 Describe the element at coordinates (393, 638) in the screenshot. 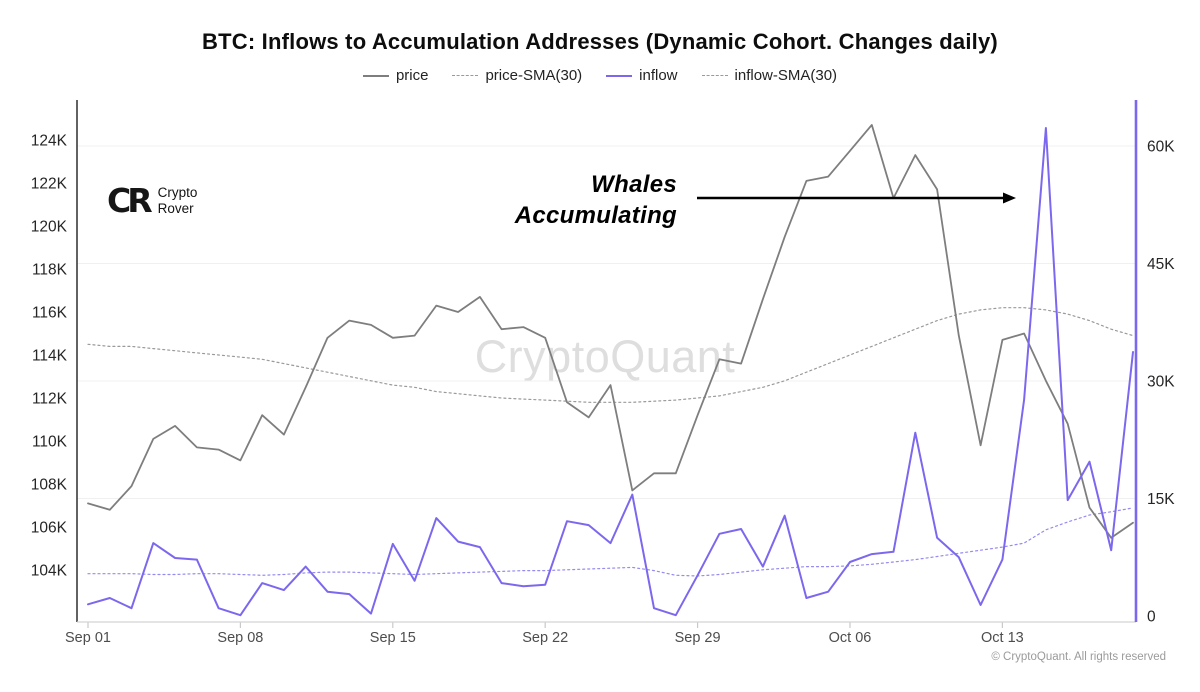

I see `x-tick-label: Sep 15` at that location.